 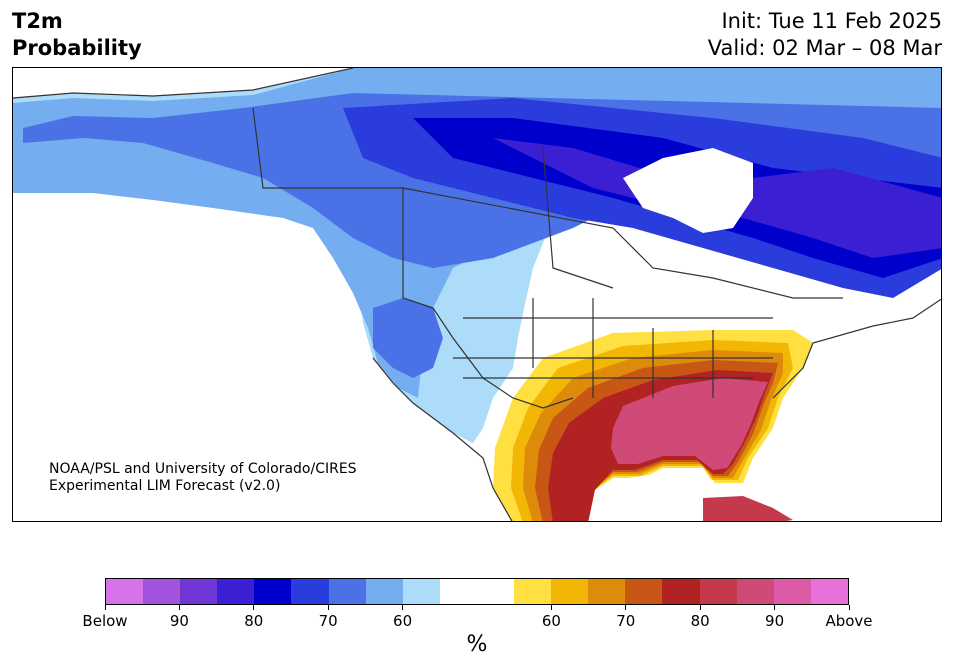 What do you see at coordinates (477, 644) in the screenshot?
I see `colorbar-unit: %` at bounding box center [477, 644].